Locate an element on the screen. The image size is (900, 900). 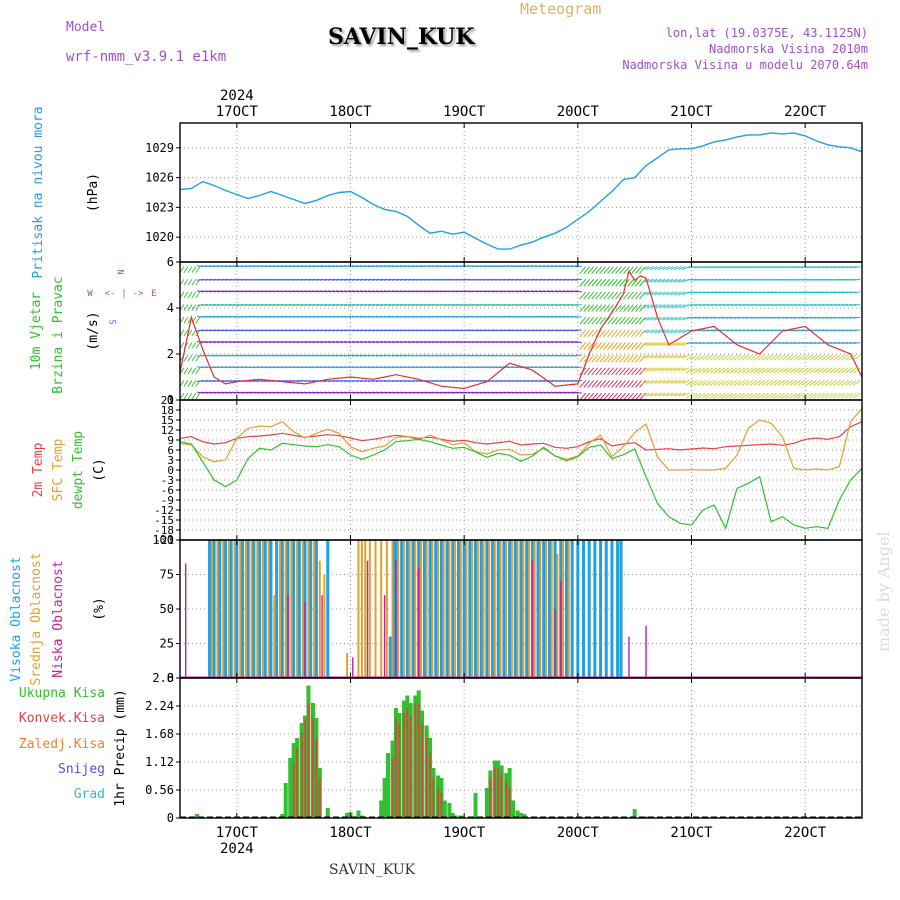
low-cloud-bar is located at coordinates (561, 629).